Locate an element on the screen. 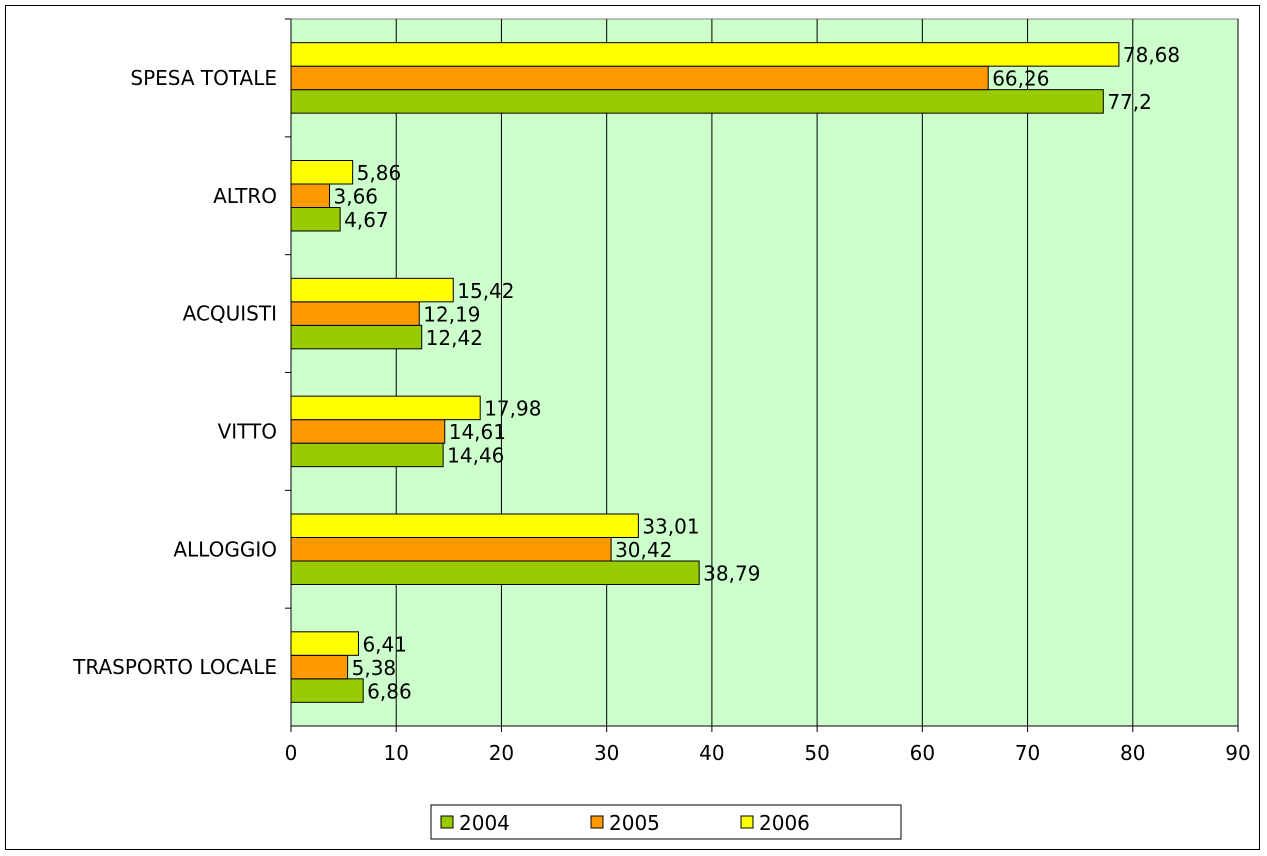  data-label: 30,42 is located at coordinates (643, 550).